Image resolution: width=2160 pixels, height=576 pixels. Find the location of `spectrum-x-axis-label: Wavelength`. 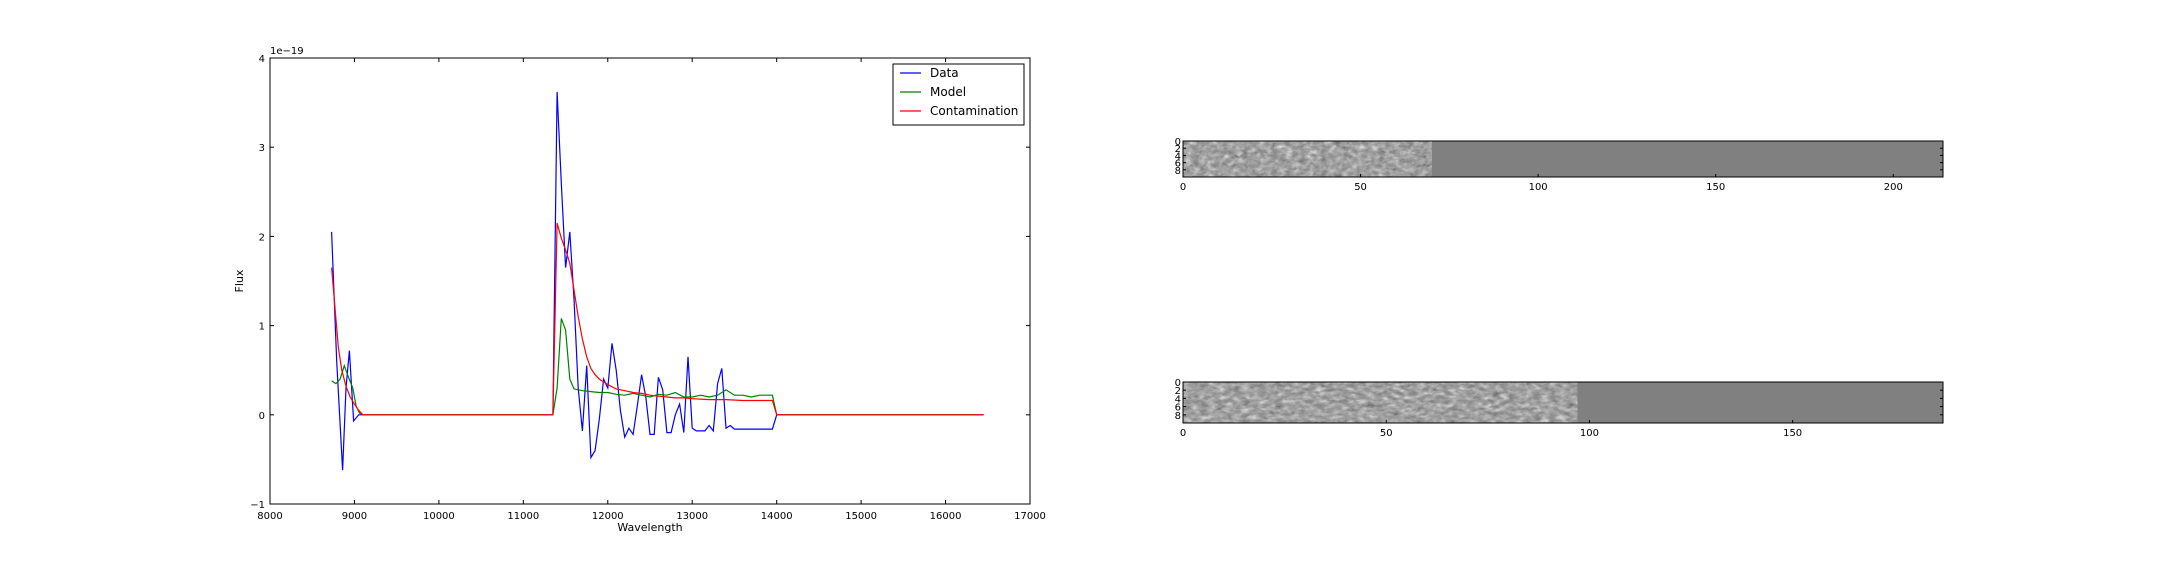

spectrum-x-axis-label: Wavelength is located at coordinates (649, 527).